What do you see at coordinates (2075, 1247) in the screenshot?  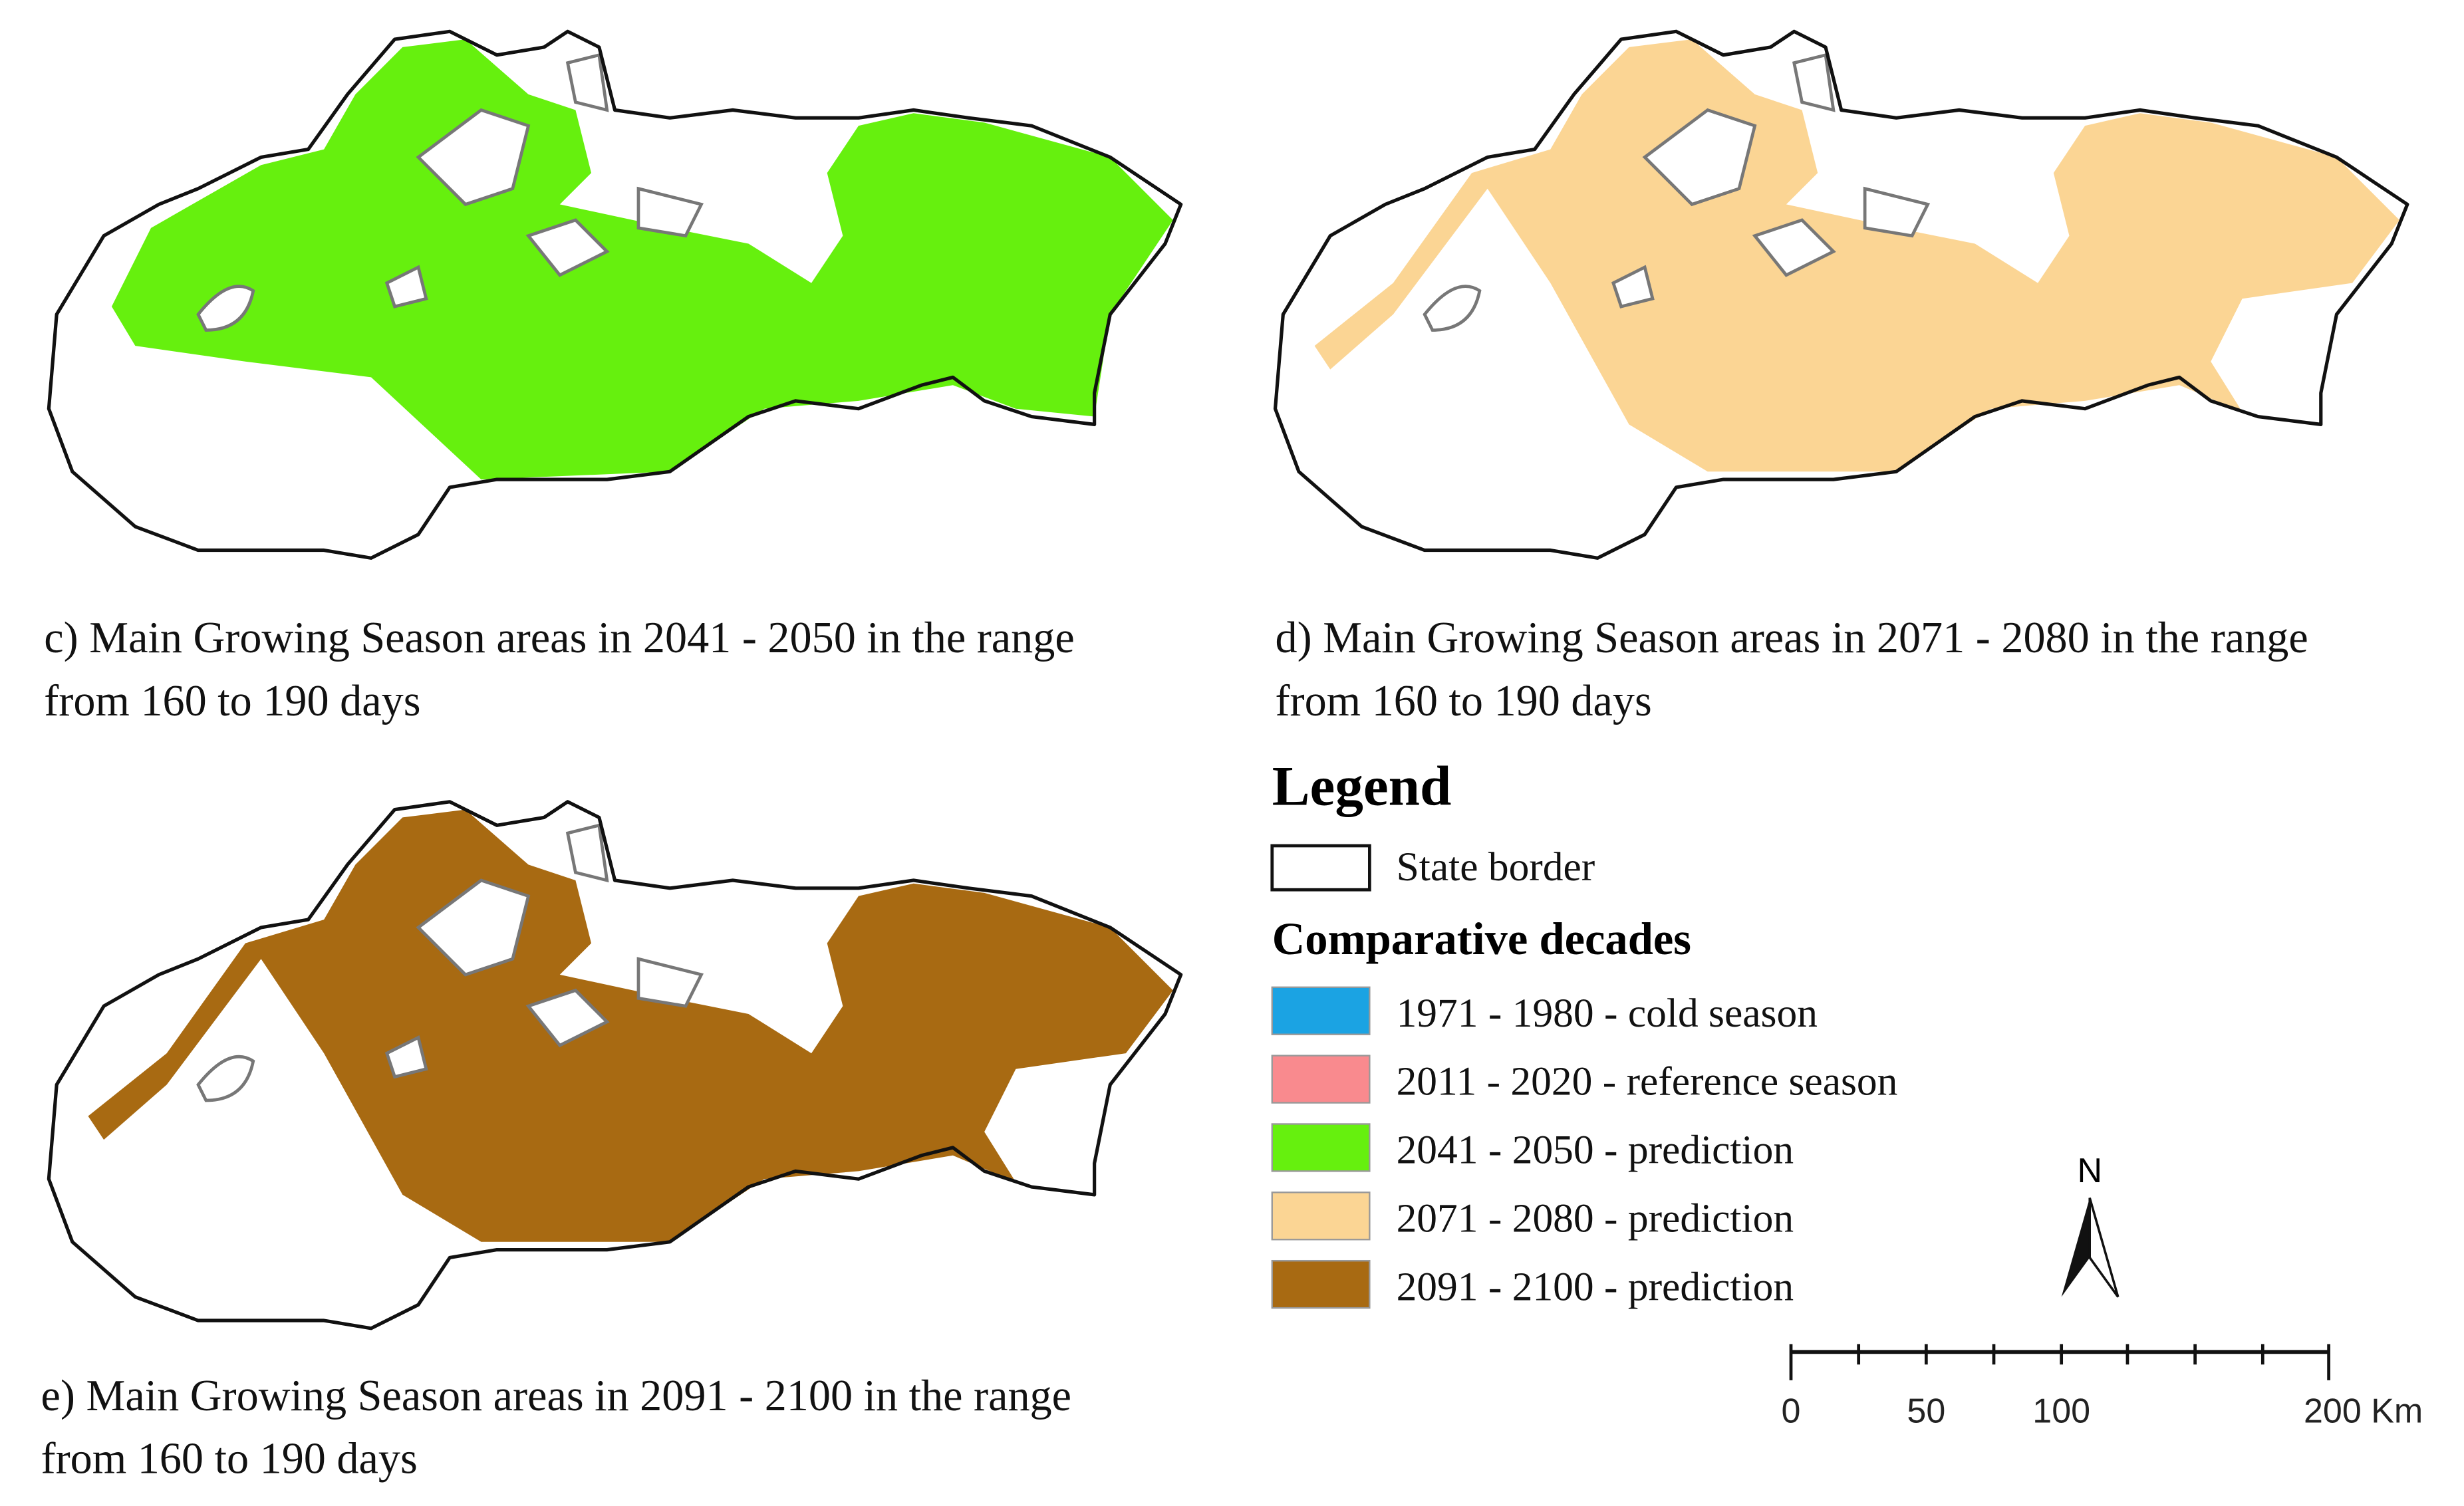 I see `arrow-left` at bounding box center [2075, 1247].